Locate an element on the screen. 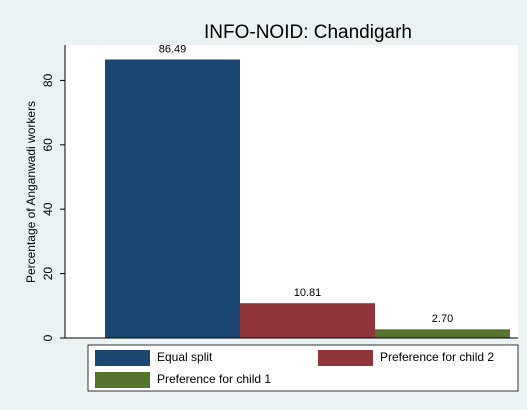 This screenshot has height=410, width=527. legend-label: Preference for child 1 is located at coordinates (214, 379).